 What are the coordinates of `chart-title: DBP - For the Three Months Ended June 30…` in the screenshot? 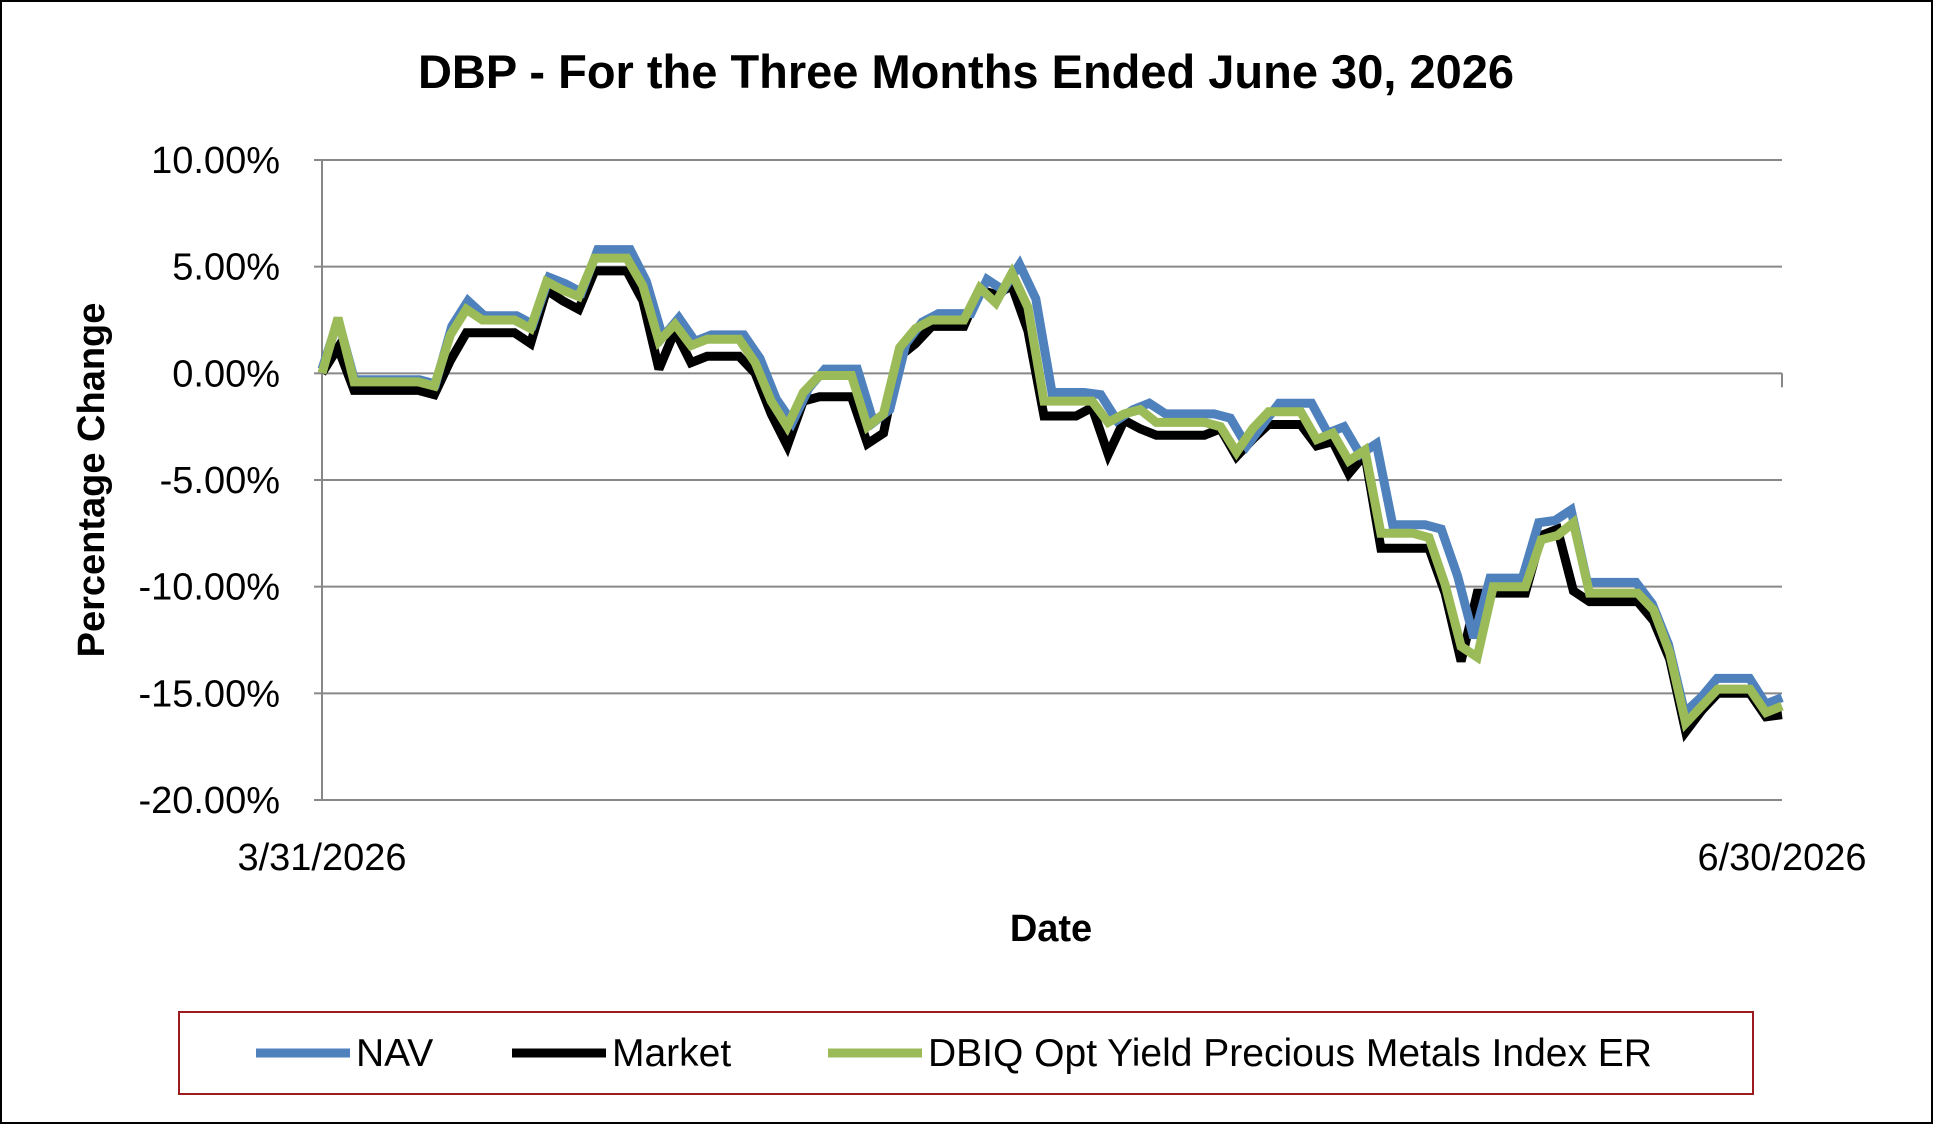 It's located at (966, 71).